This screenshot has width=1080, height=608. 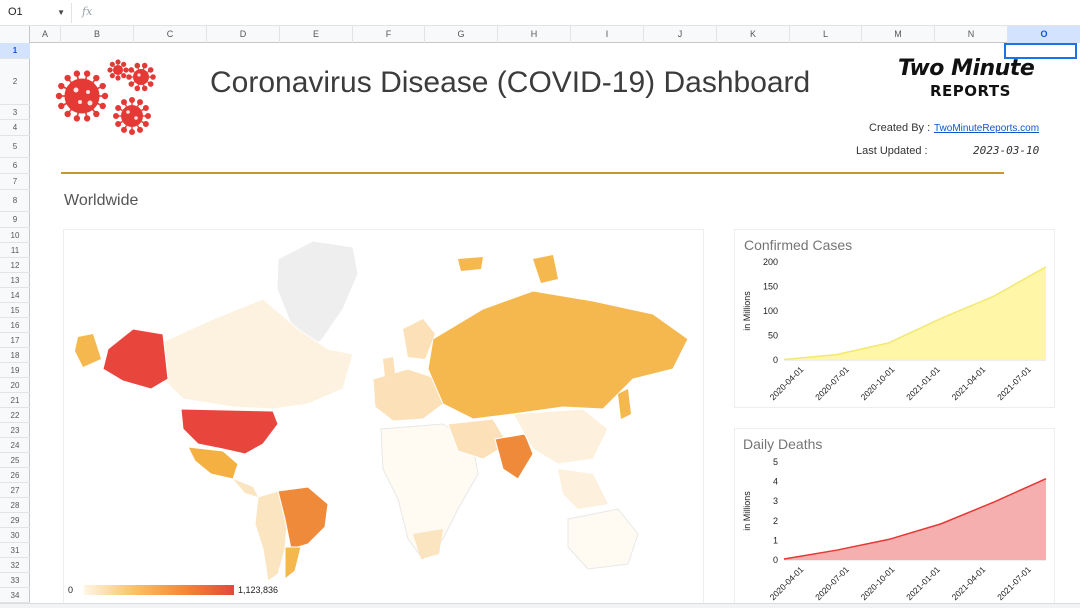 What do you see at coordinates (243, 34) in the screenshot?
I see `column-header-d: D` at bounding box center [243, 34].